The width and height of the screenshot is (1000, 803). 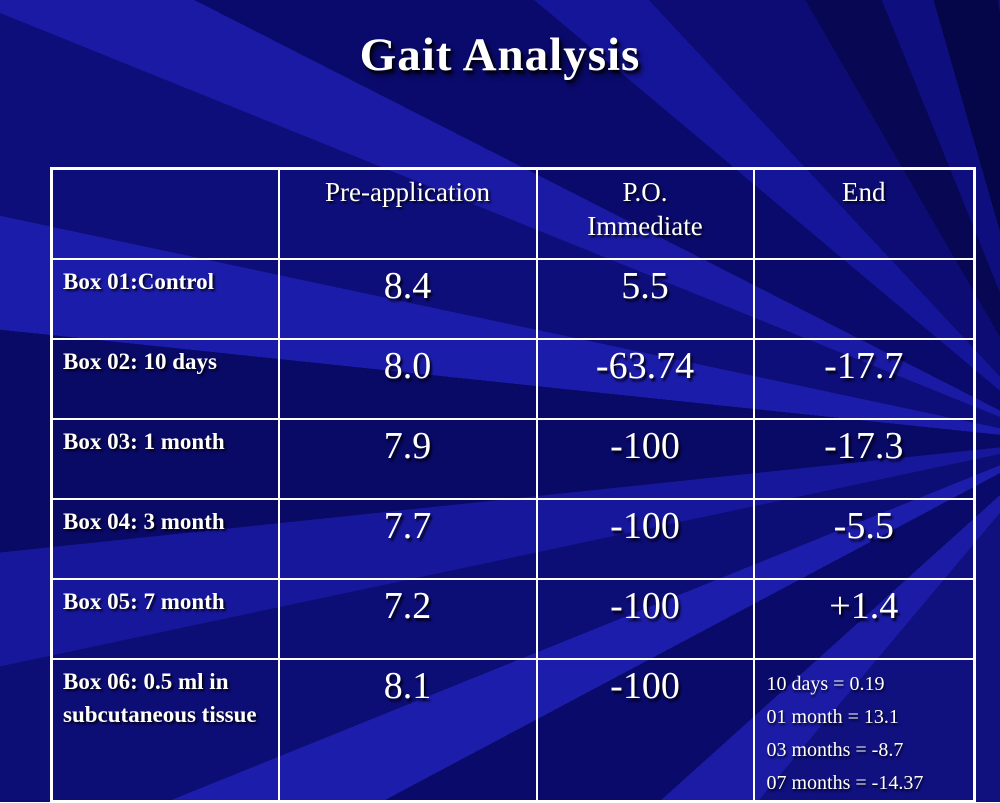 What do you see at coordinates (845, 782) in the screenshot?
I see `note-line-07months: 07 months = -14.37` at bounding box center [845, 782].